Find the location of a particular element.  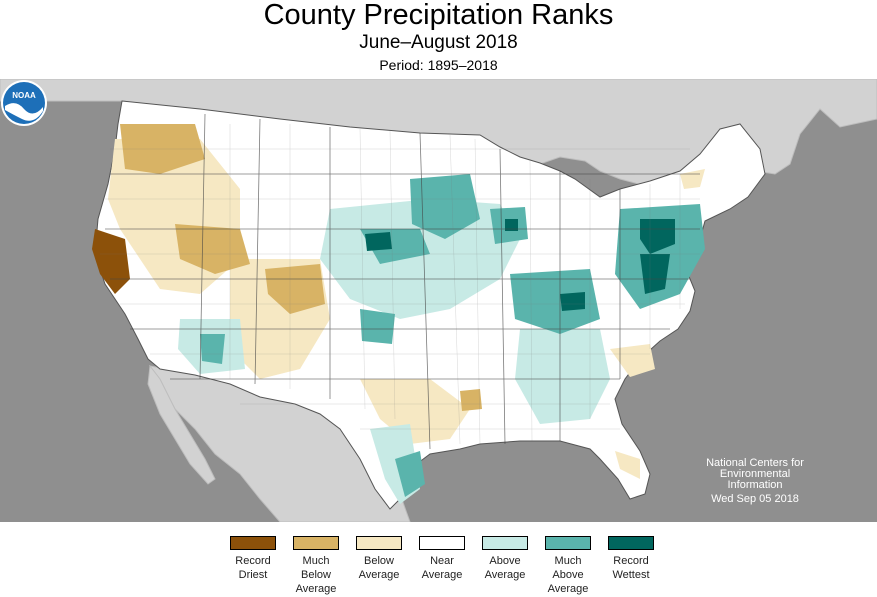

region-muchabove-northplains is located at coordinates (445, 206).